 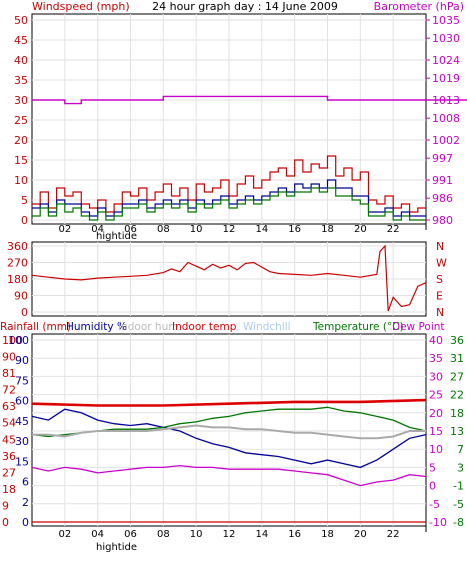 I want to click on humidity-tick-label: 60, so click(x=22, y=401).